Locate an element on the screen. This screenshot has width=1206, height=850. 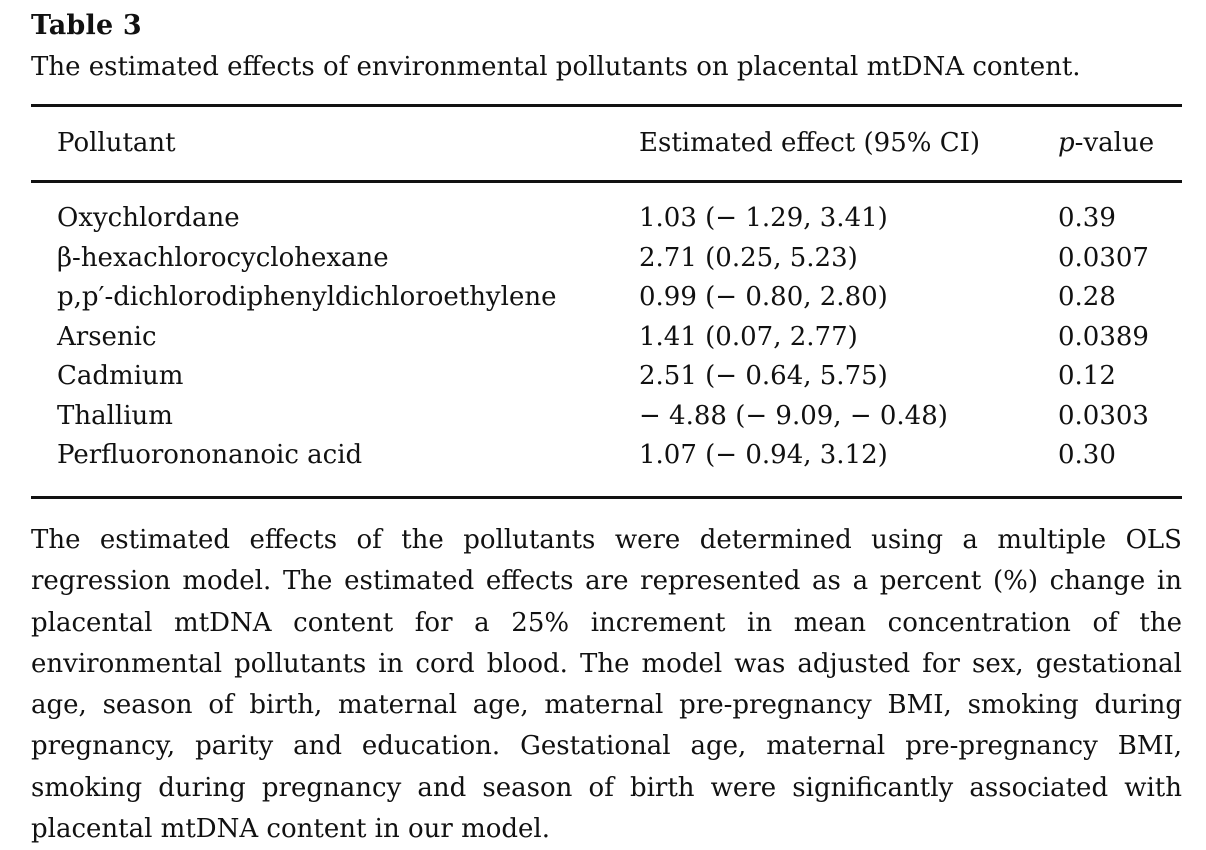
pollutant-cell: Cadmium is located at coordinates (120, 376).